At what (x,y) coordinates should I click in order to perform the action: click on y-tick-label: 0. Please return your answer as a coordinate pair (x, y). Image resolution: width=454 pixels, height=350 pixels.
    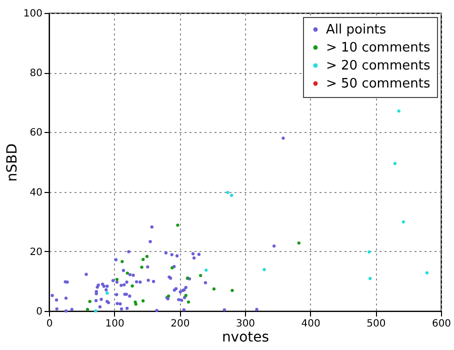
    Looking at the image, I should click on (39, 312).